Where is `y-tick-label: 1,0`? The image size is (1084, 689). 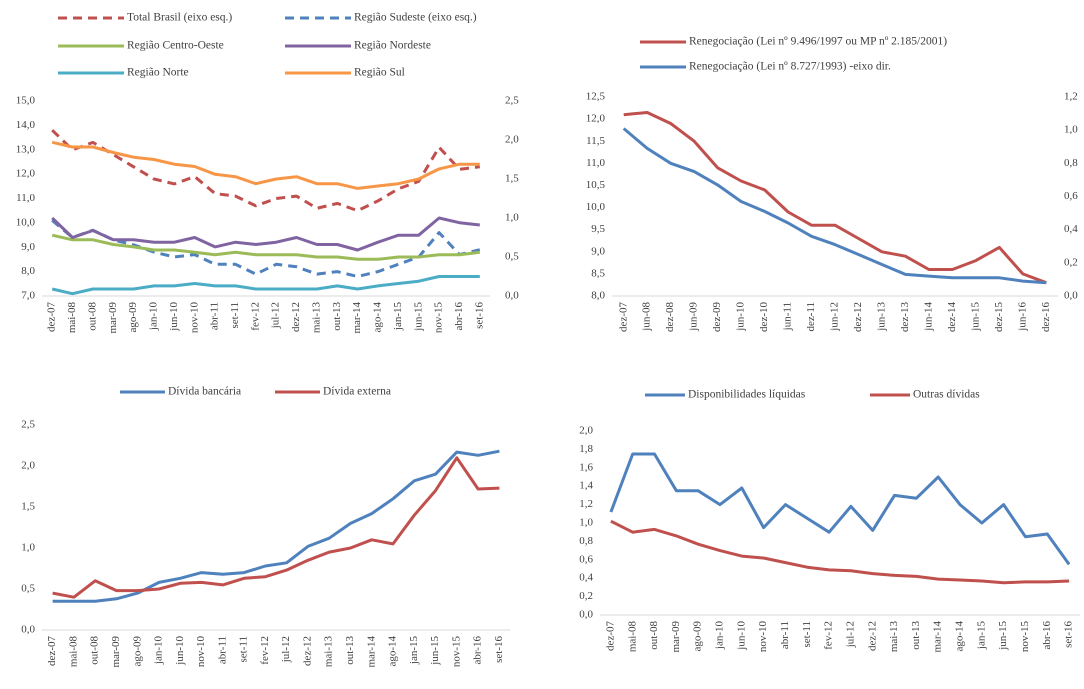
y-tick-label: 1,0 is located at coordinates (586, 523).